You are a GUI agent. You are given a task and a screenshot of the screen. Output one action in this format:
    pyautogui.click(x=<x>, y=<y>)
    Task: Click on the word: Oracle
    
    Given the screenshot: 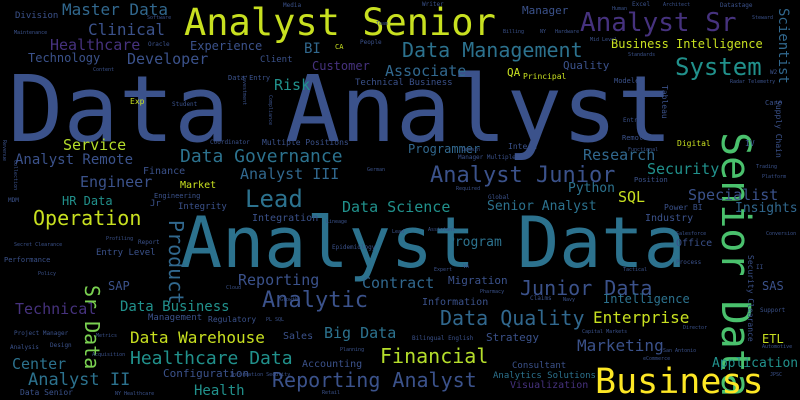 What is the action you would take?
    pyautogui.click(x=159, y=44)
    